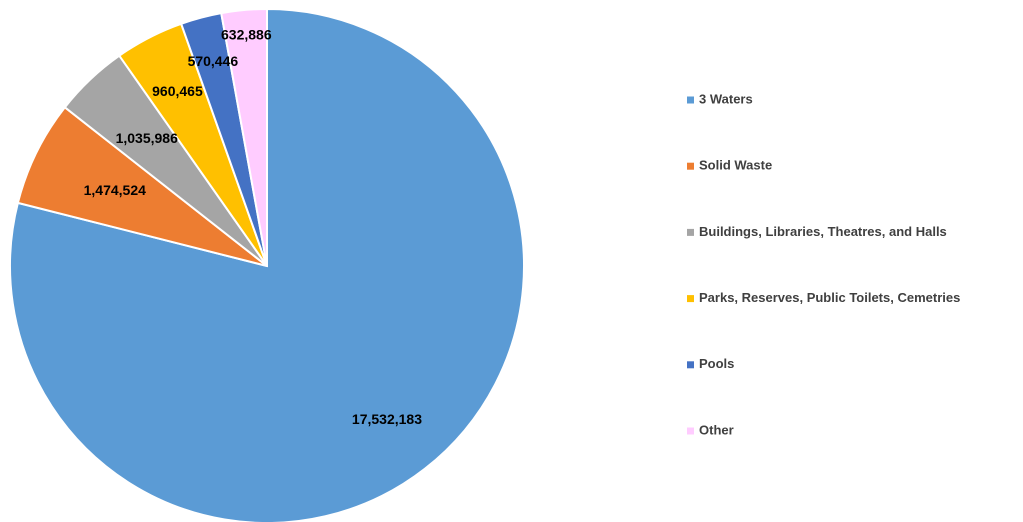  Describe the element at coordinates (147, 138) in the screenshot. I see `data-label: 1,035,986` at that location.